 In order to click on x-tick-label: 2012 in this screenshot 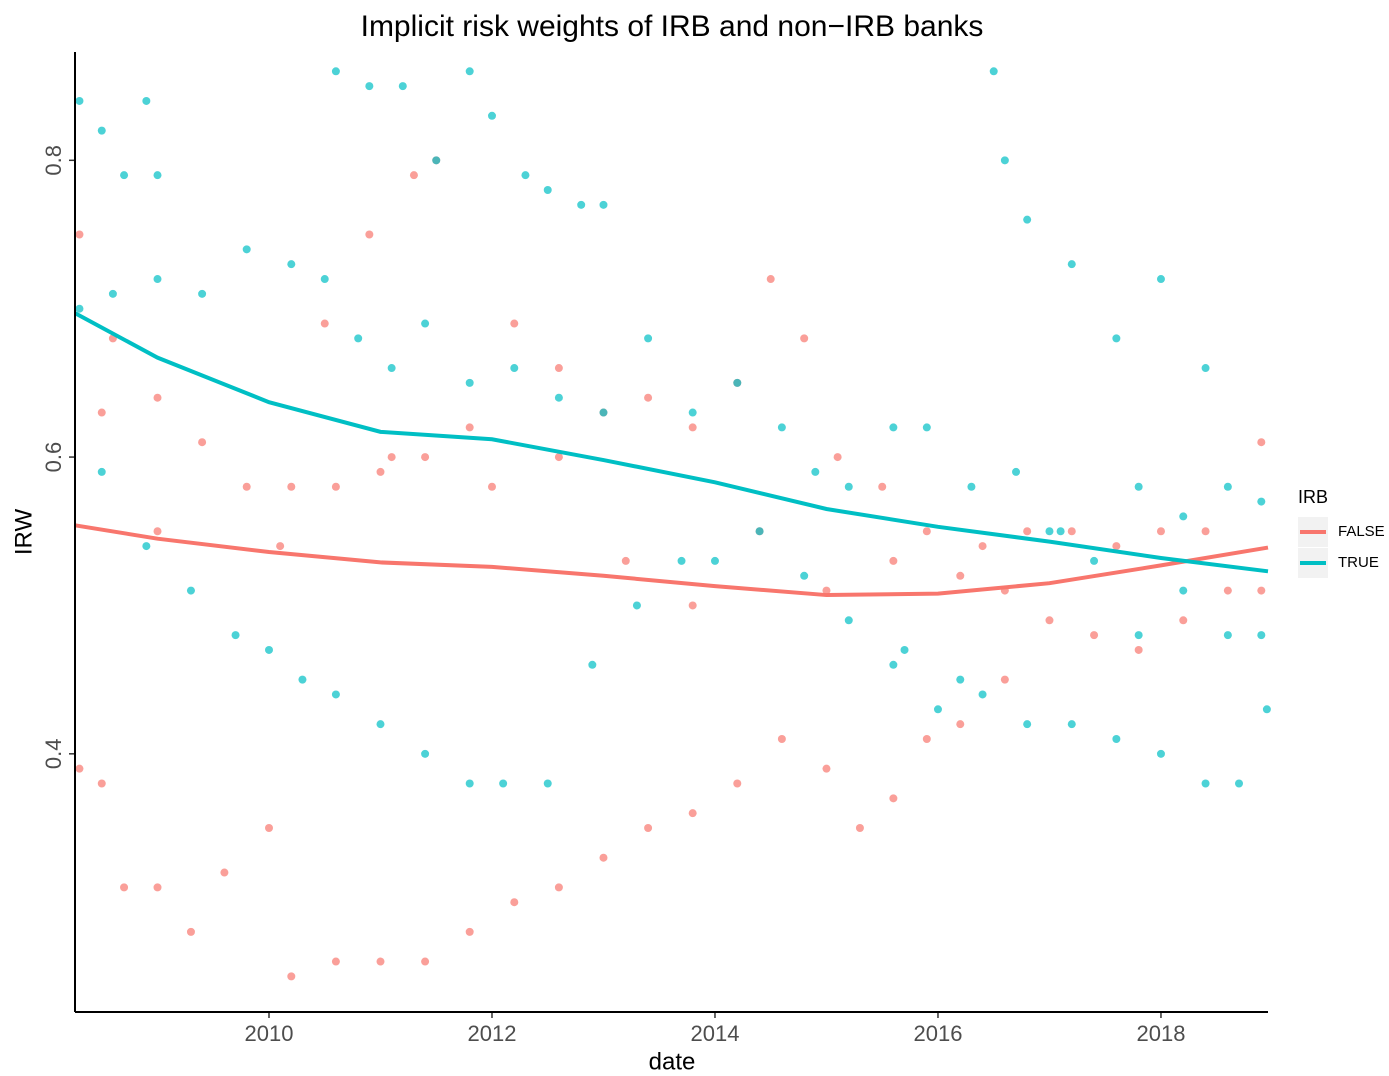, I will do `click(492, 1033)`.